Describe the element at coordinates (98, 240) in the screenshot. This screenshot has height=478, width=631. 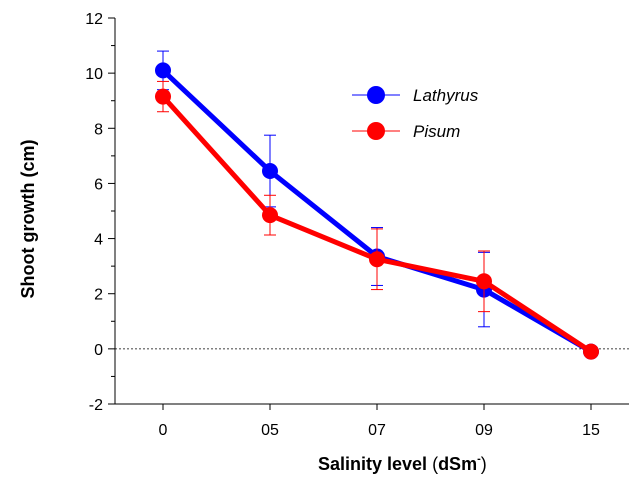
I see `y-tick-label: 4` at that location.